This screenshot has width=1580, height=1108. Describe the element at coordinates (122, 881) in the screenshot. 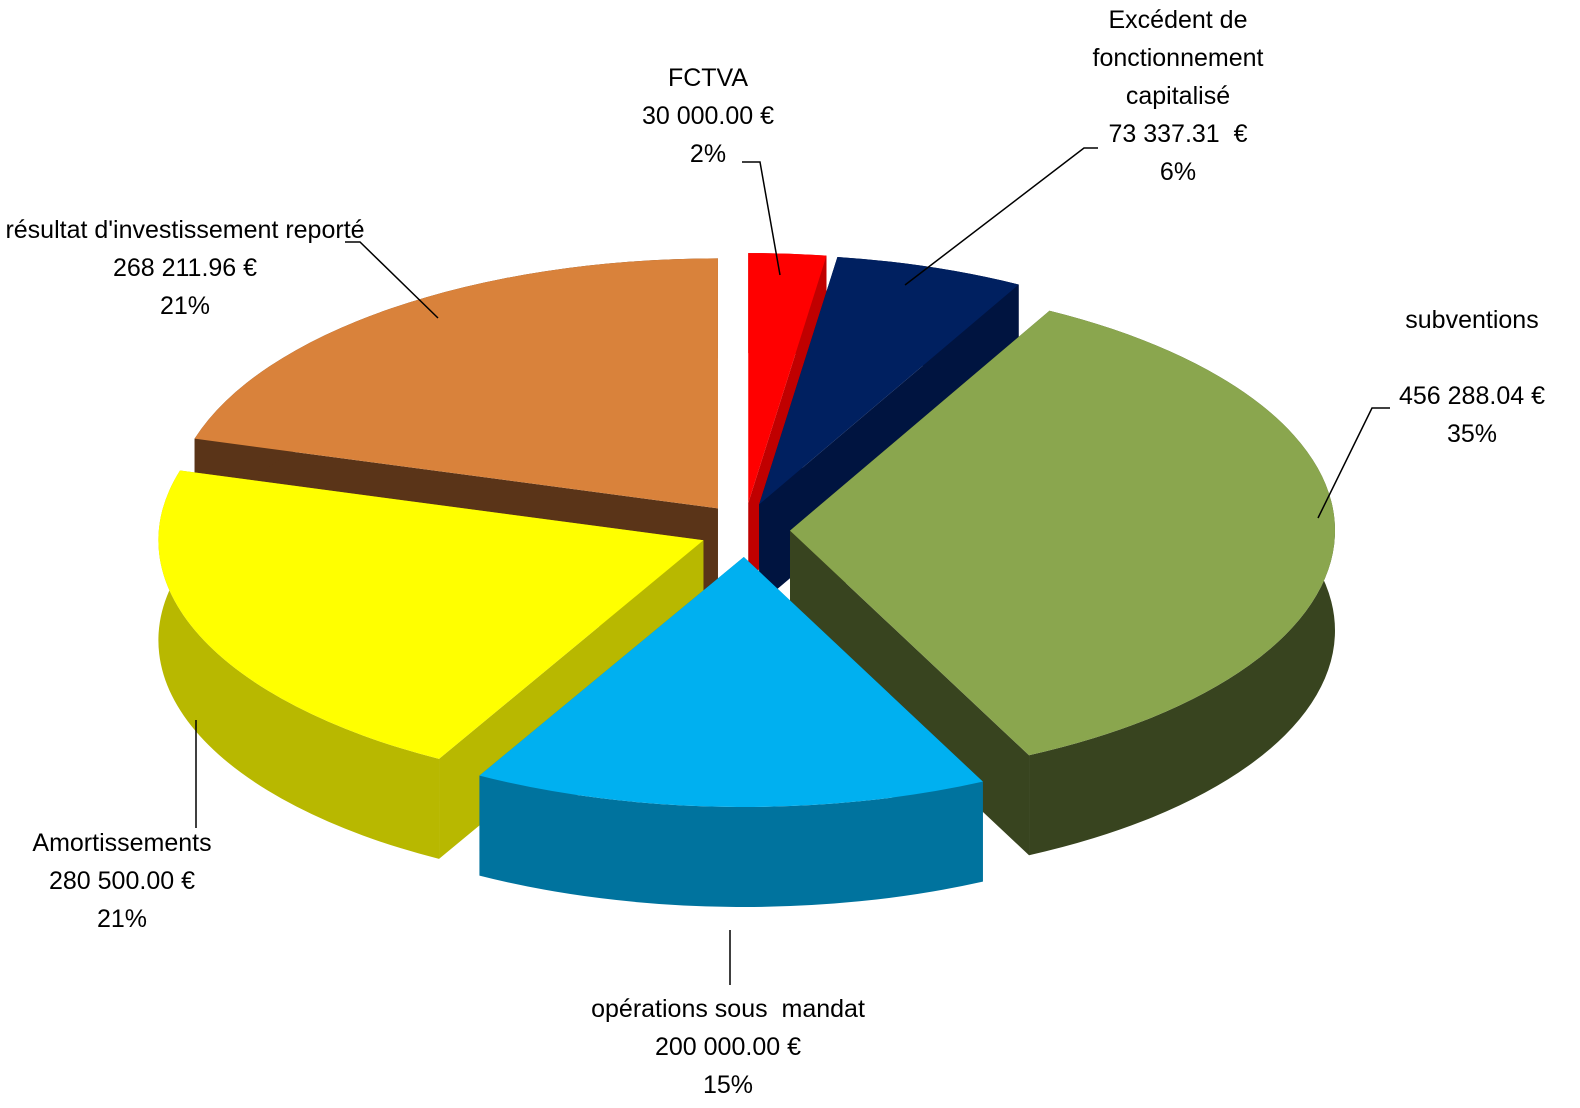

I see `label-value: 280 500.00 €` at that location.